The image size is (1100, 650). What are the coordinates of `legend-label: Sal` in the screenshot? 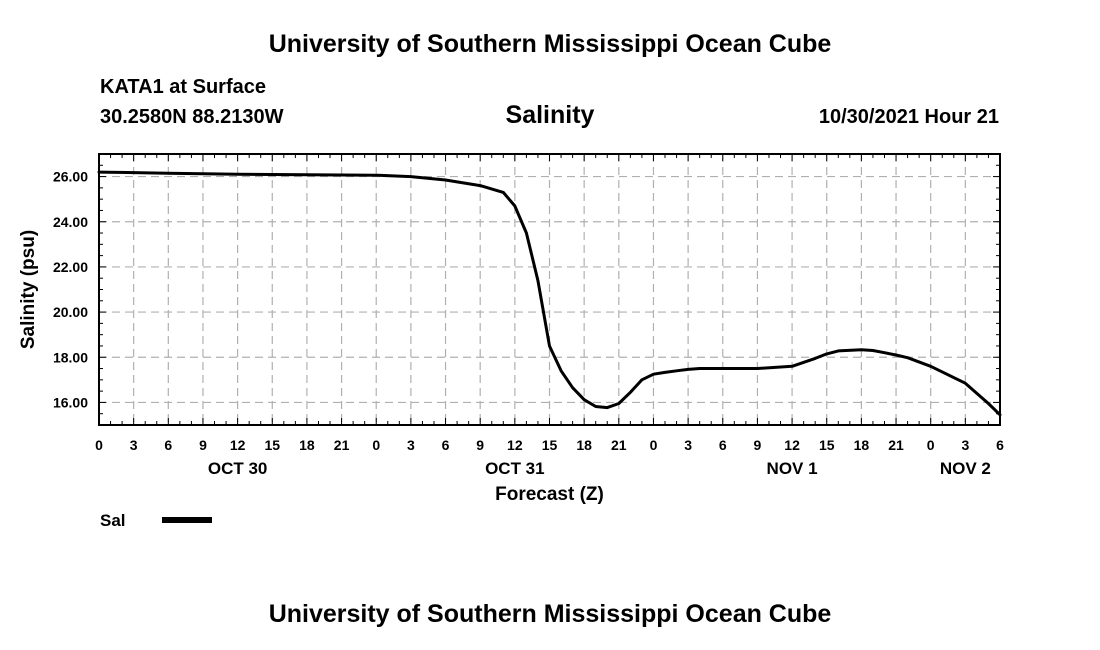 It's located at (113, 520).